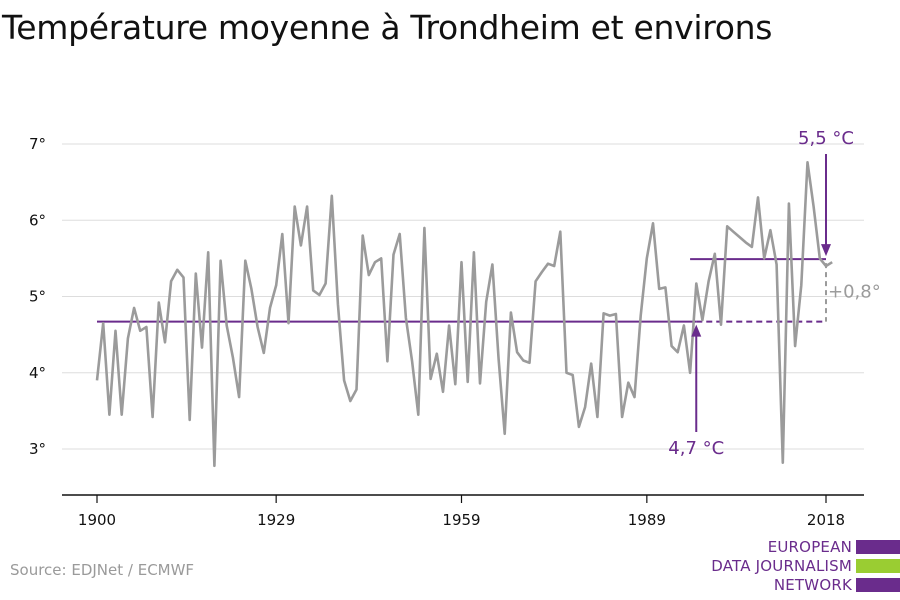  What do you see at coordinates (854, 291) in the screenshot?
I see `label-difference: +0,8°` at bounding box center [854, 291].